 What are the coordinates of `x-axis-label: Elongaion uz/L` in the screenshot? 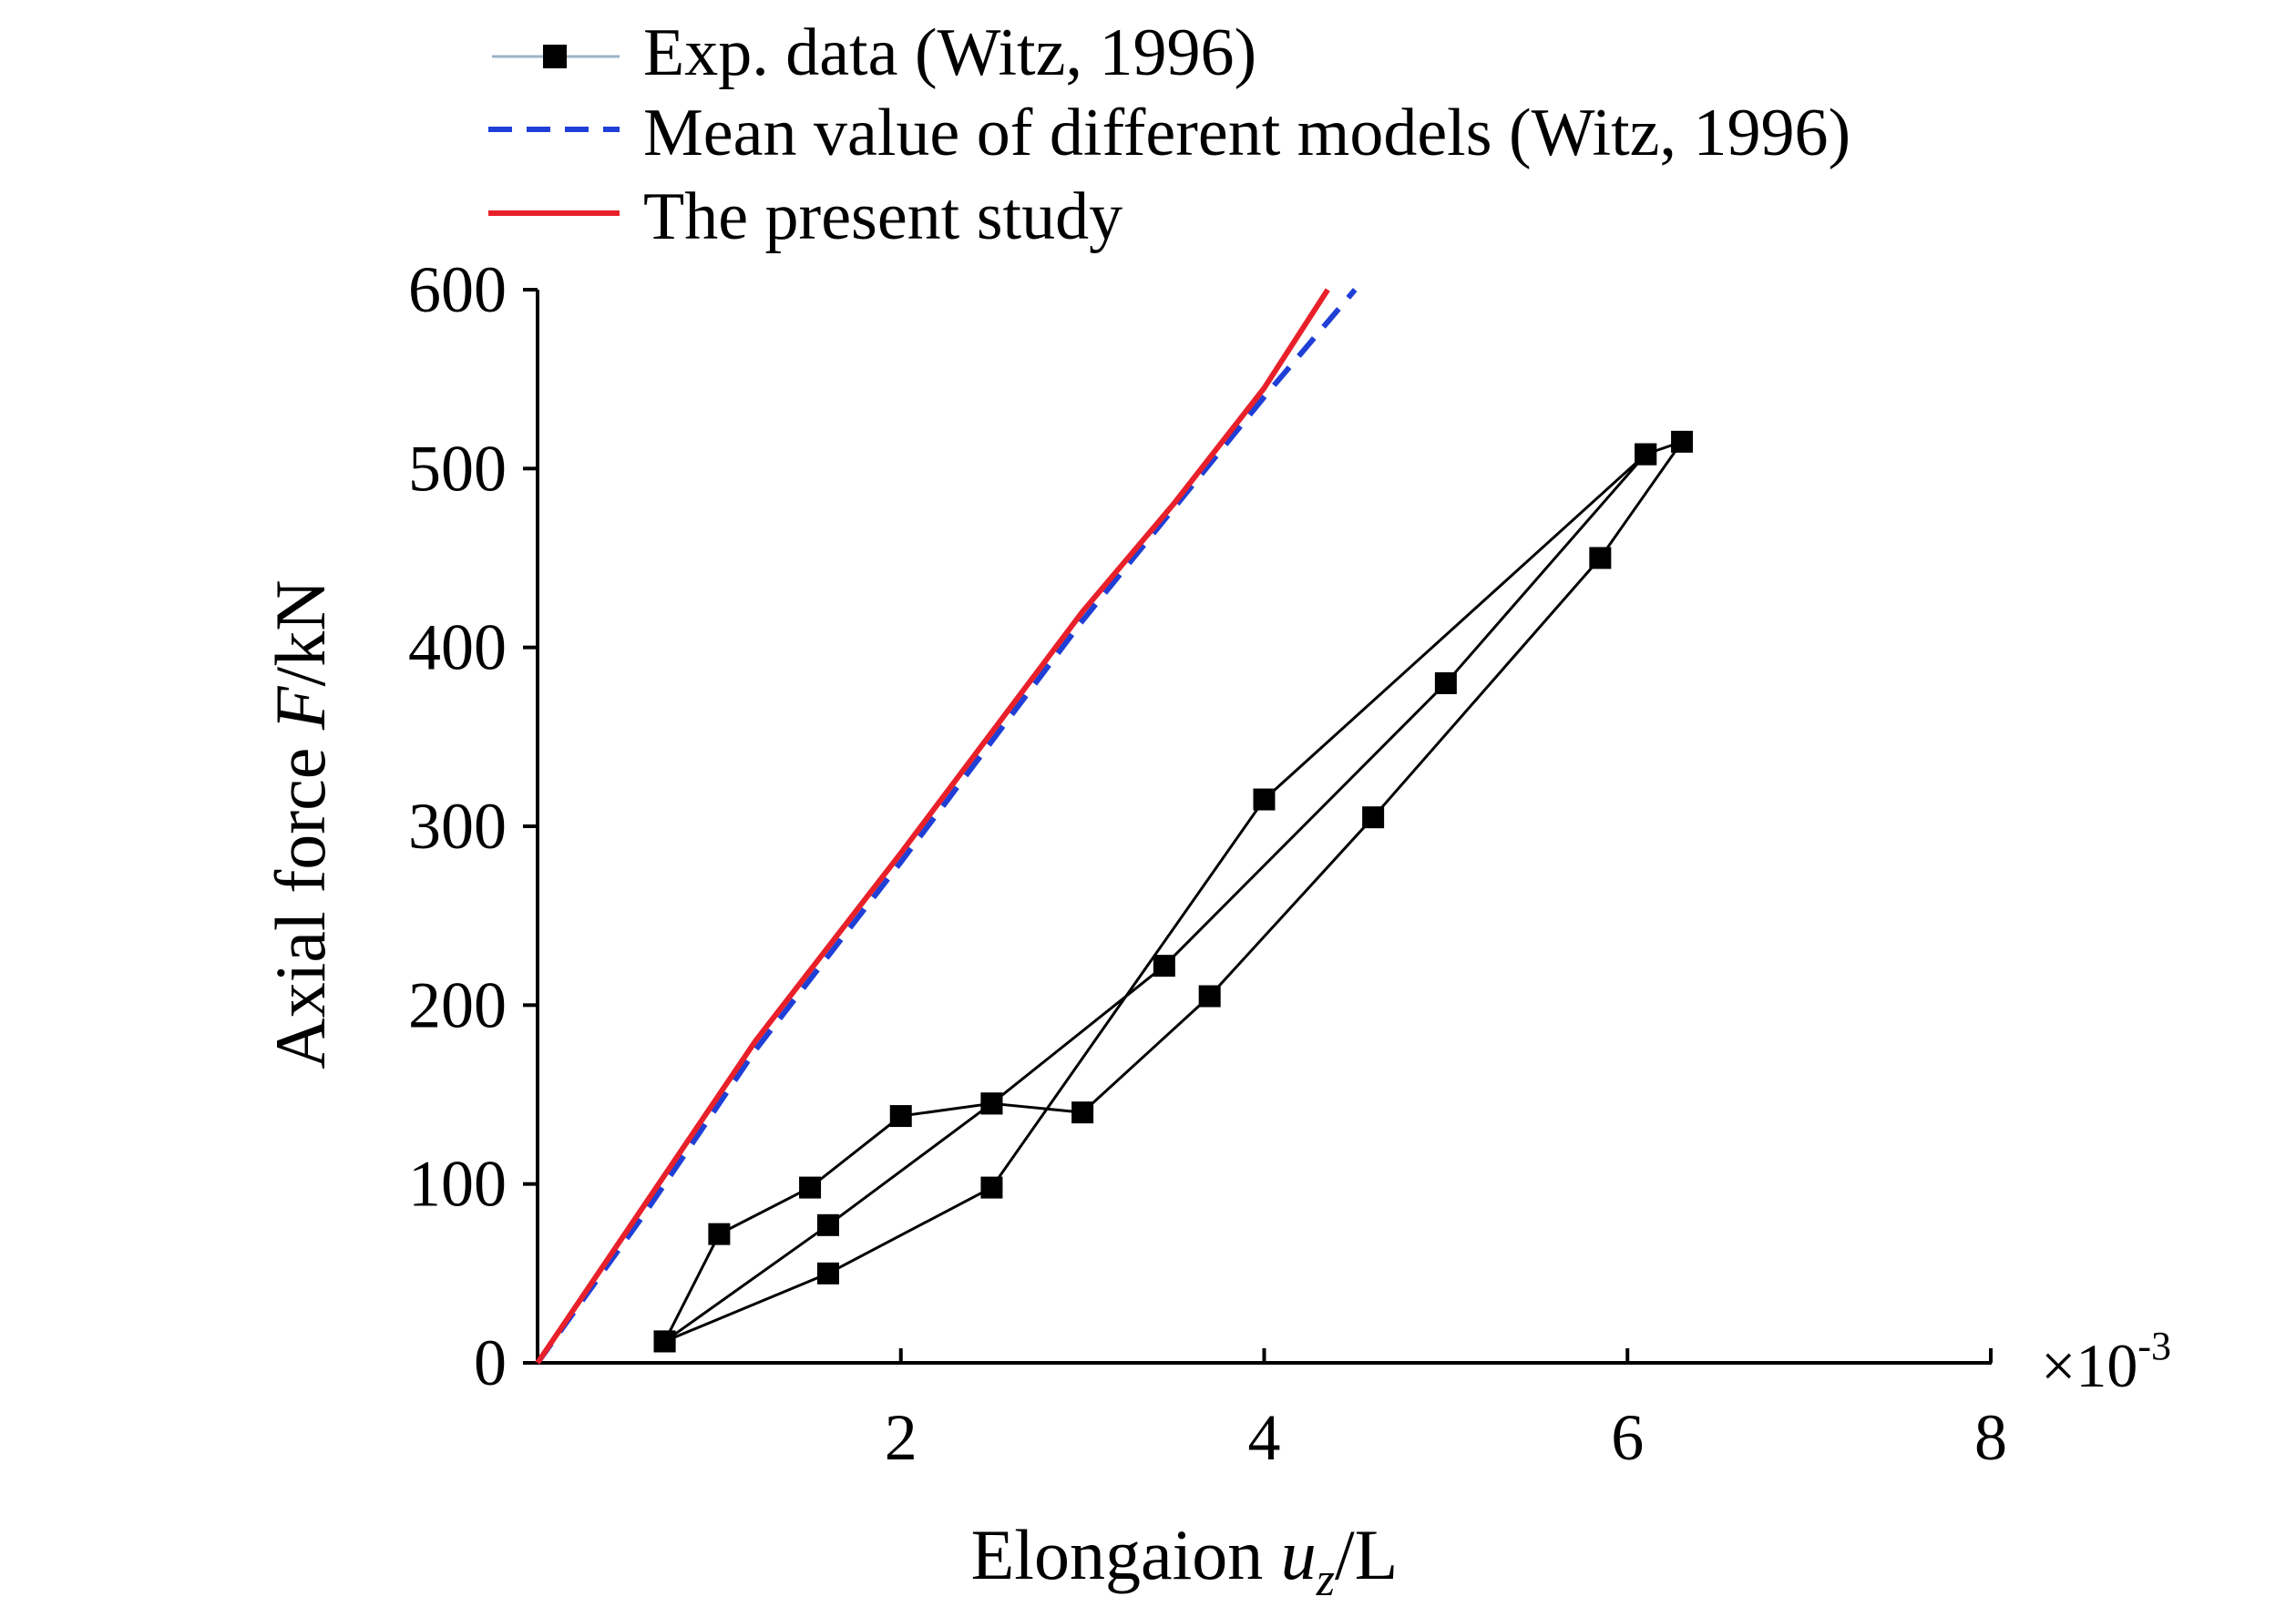 It's located at (1185, 1560).